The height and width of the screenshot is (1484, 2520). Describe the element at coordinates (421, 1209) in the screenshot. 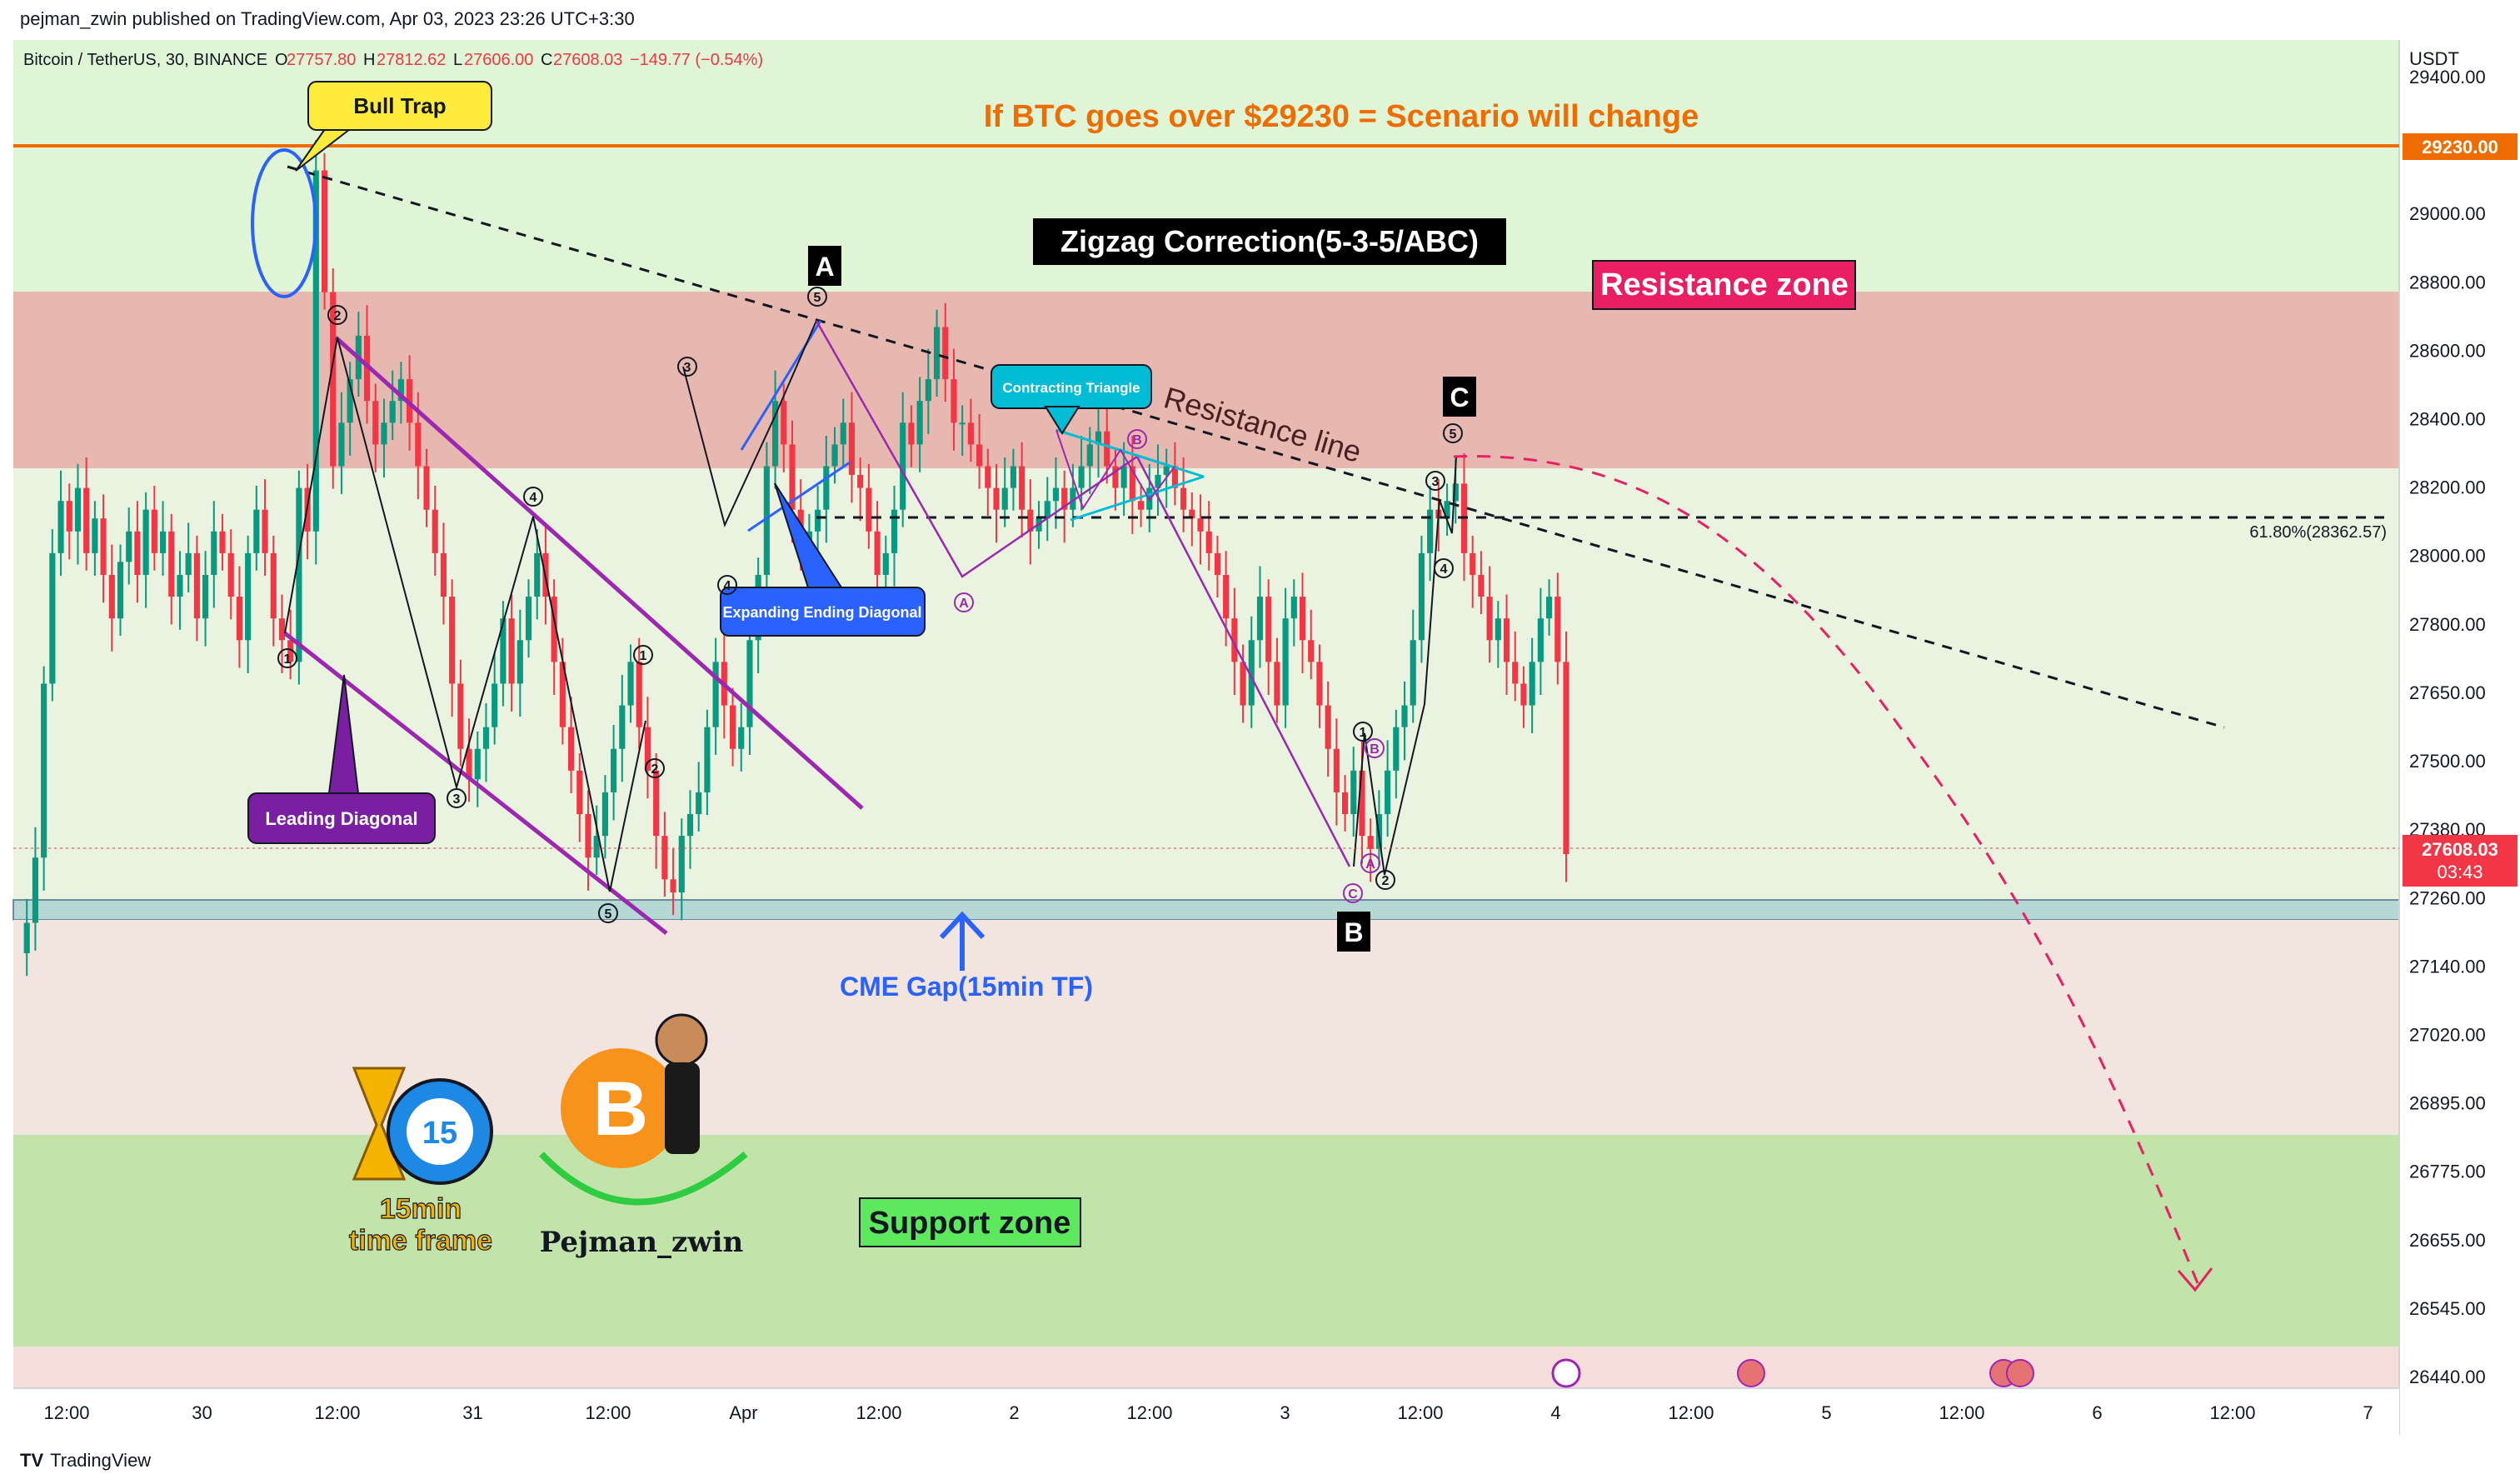

I see `timeframe-logo-line1: 15min` at that location.